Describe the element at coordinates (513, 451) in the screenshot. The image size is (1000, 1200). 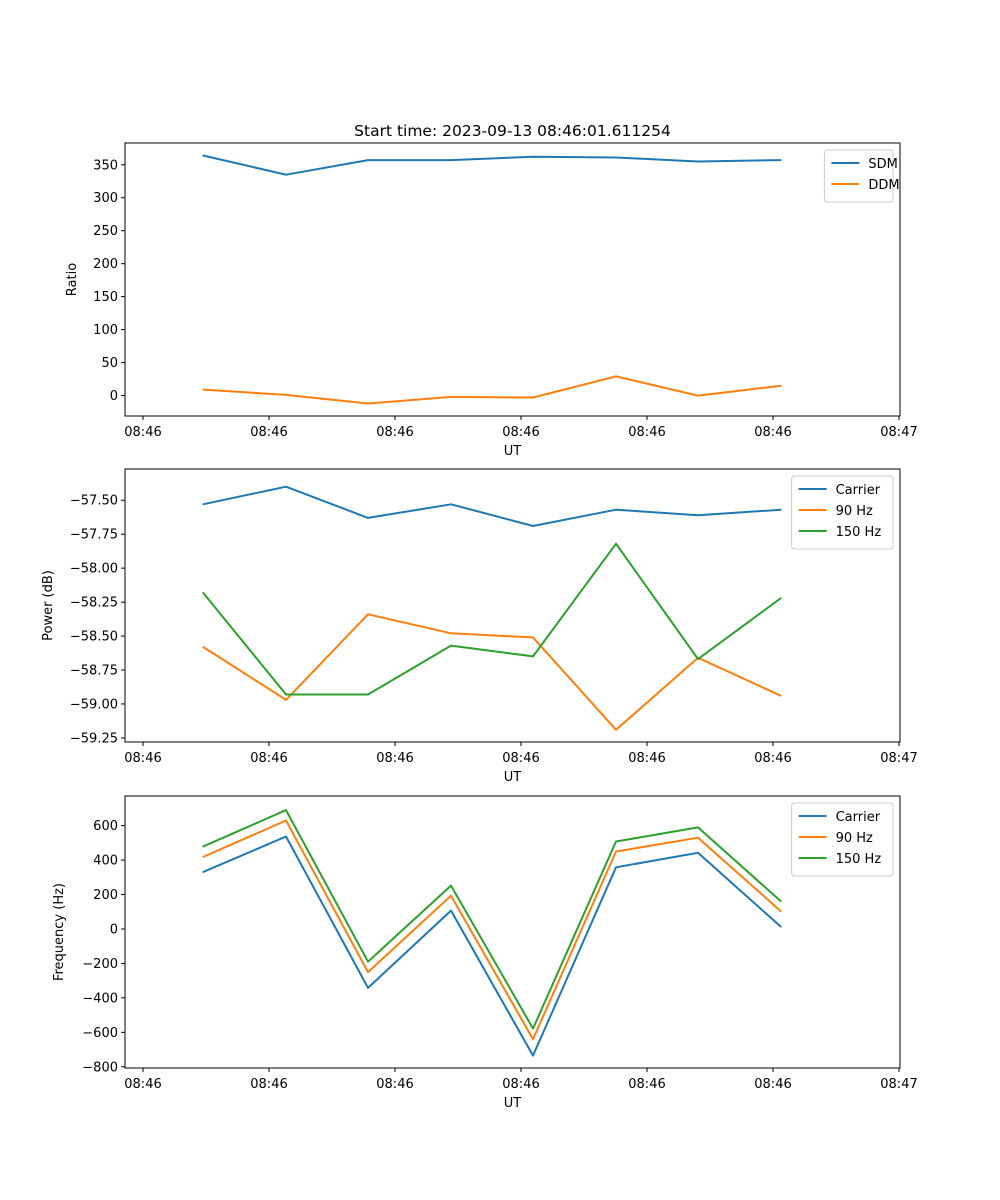
I see `x-axis-label: UT` at that location.